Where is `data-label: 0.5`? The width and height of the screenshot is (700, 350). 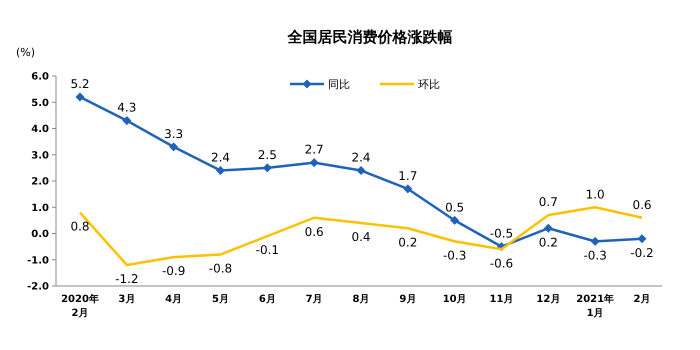
data-label: 0.5 is located at coordinates (454, 207).